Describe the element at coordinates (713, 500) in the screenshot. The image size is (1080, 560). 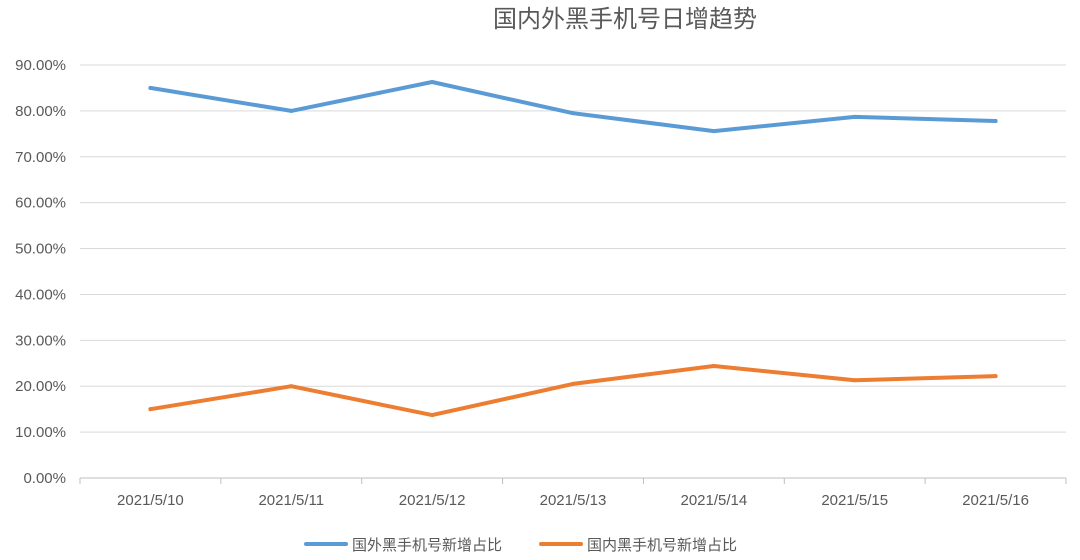
I see `x-tick-label: 2021/5/14` at that location.